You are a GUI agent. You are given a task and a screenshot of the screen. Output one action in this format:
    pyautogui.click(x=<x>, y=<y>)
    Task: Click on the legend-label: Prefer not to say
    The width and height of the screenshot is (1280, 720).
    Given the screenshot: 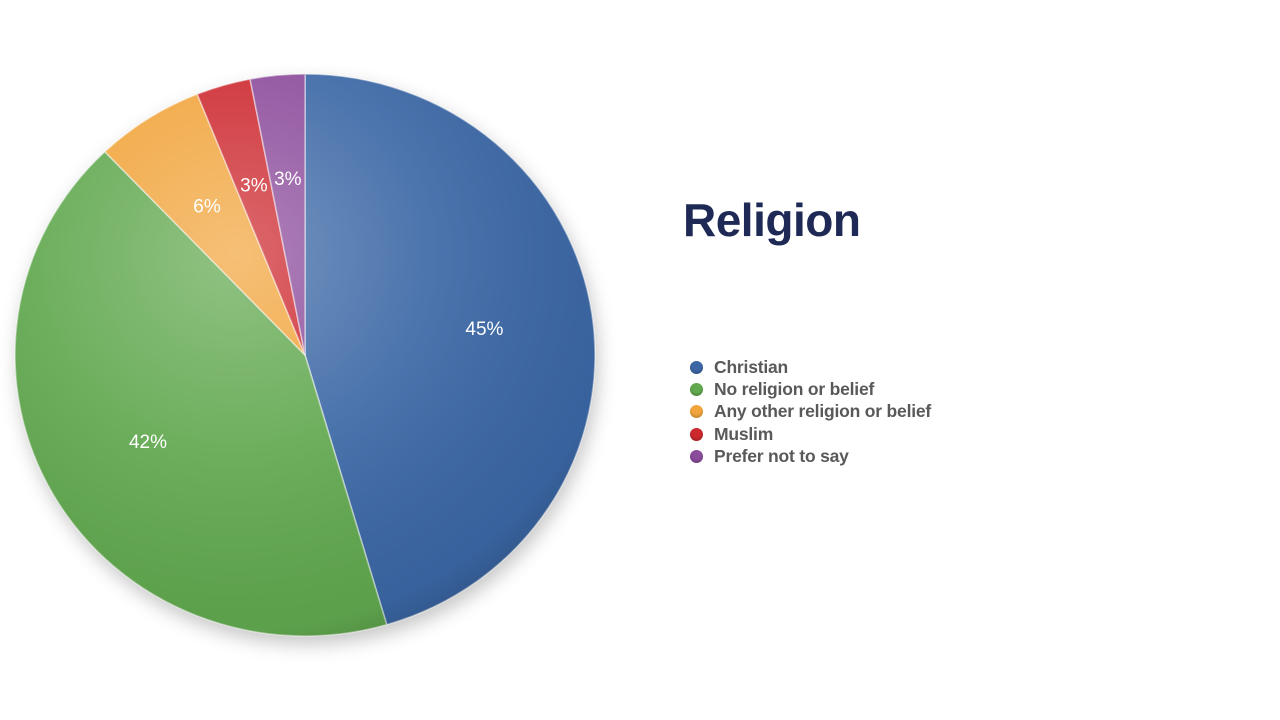 What is the action you would take?
    pyautogui.click(x=781, y=455)
    